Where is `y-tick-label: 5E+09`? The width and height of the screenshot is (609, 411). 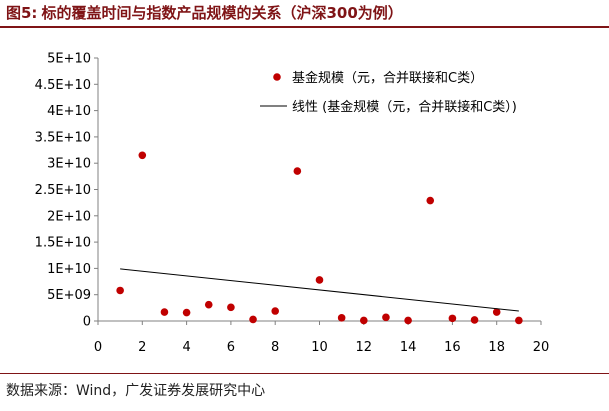 y-tick-label: 5E+09 is located at coordinates (69, 295).